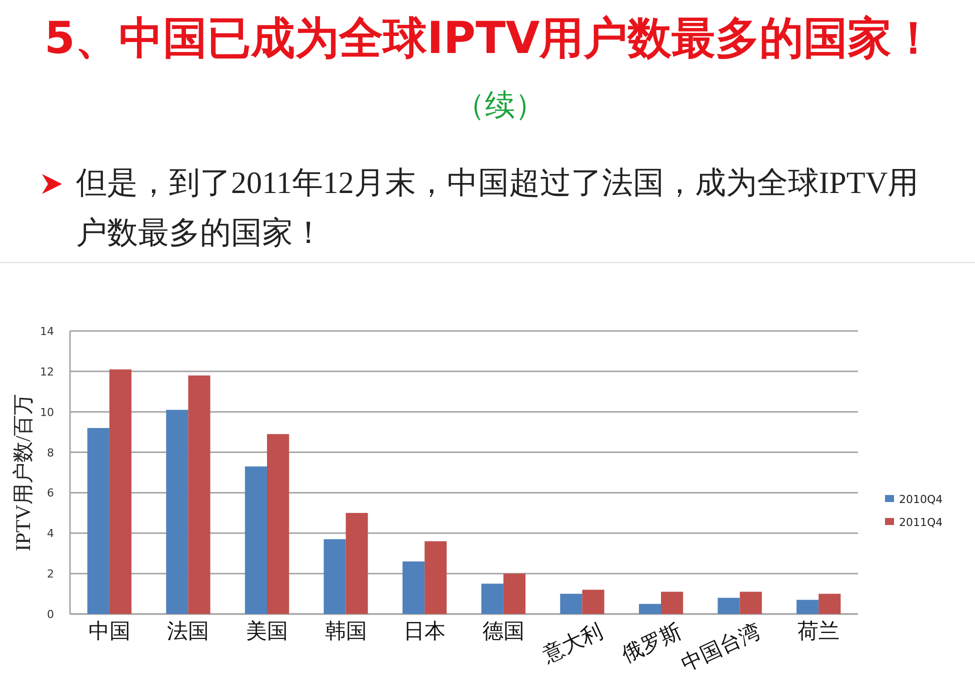 Image resolution: width=975 pixels, height=682 pixels. Describe the element at coordinates (498, 208) in the screenshot. I see `chart-subtitle: 但是，到了2011年12月末，中国超过了法国，成为全球IPTV用户数最多的国家！` at that location.